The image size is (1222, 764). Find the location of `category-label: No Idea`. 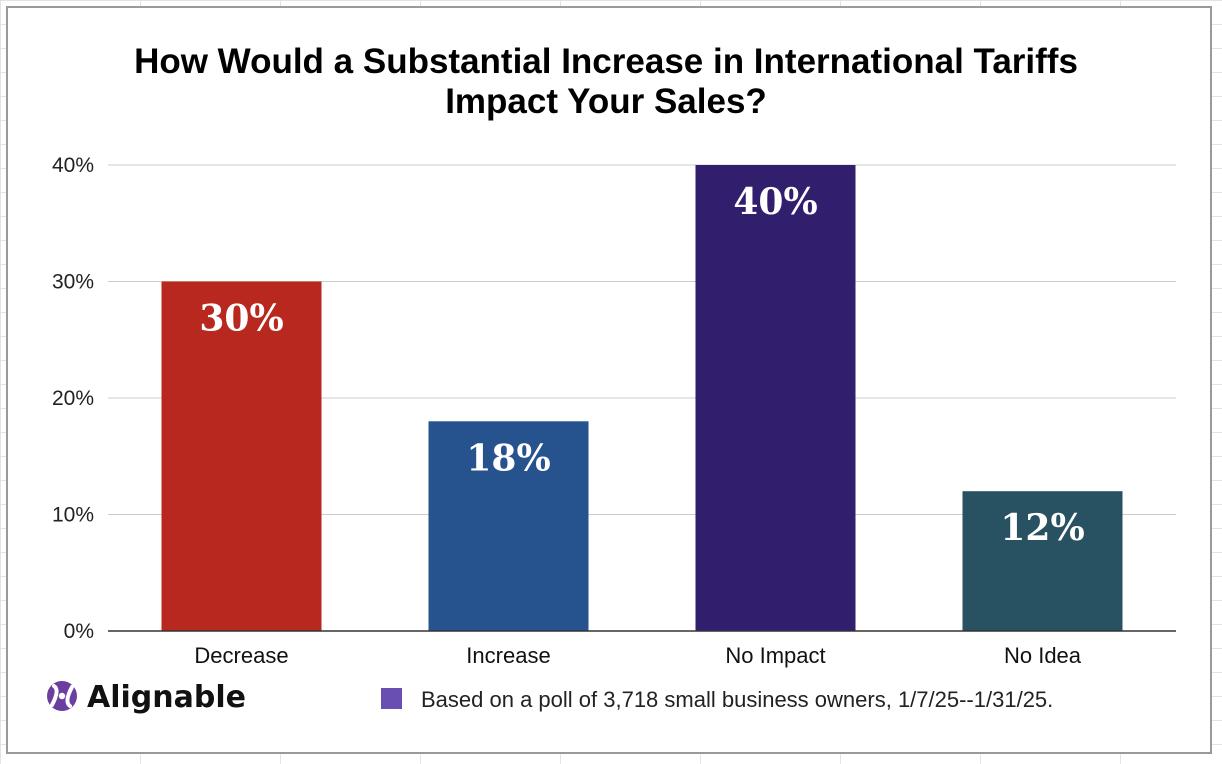

category-label: No Idea is located at coordinates (1043, 655).